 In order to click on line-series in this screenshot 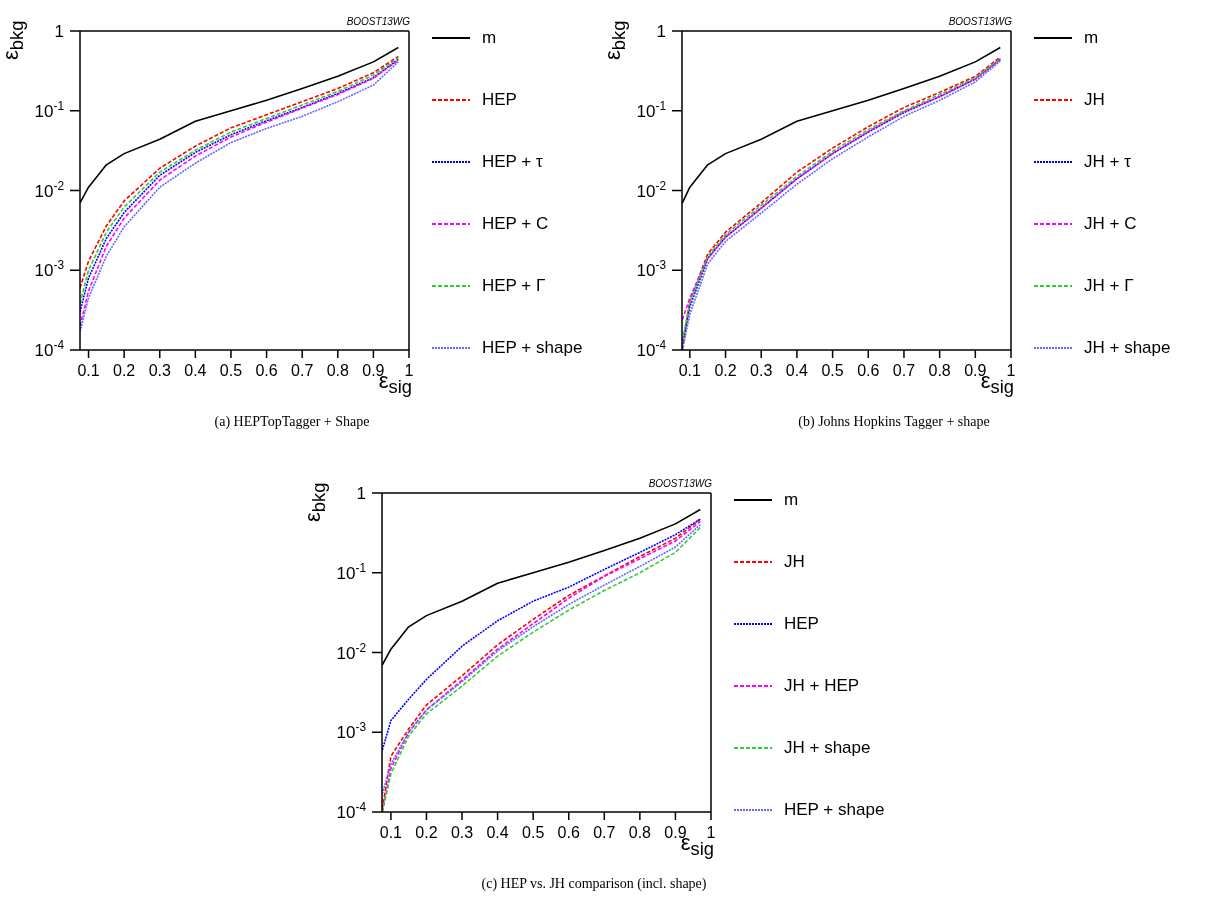, I will do `click(542, 634)`.